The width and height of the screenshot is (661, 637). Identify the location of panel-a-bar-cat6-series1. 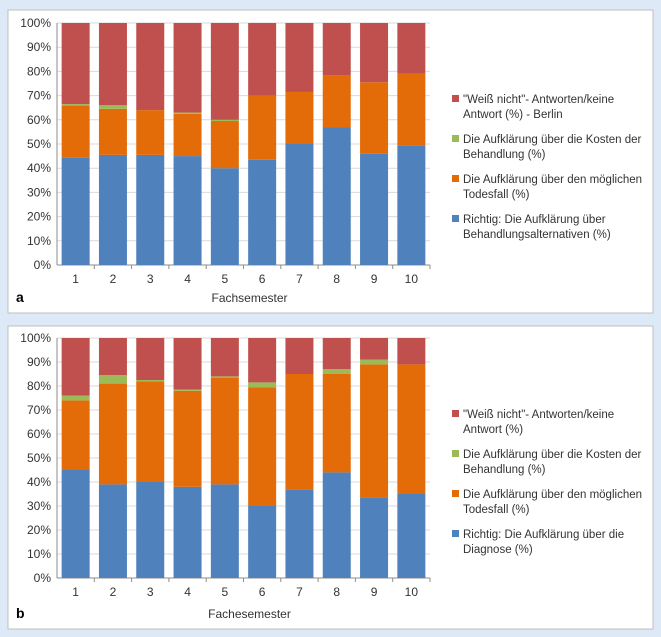
(262, 212).